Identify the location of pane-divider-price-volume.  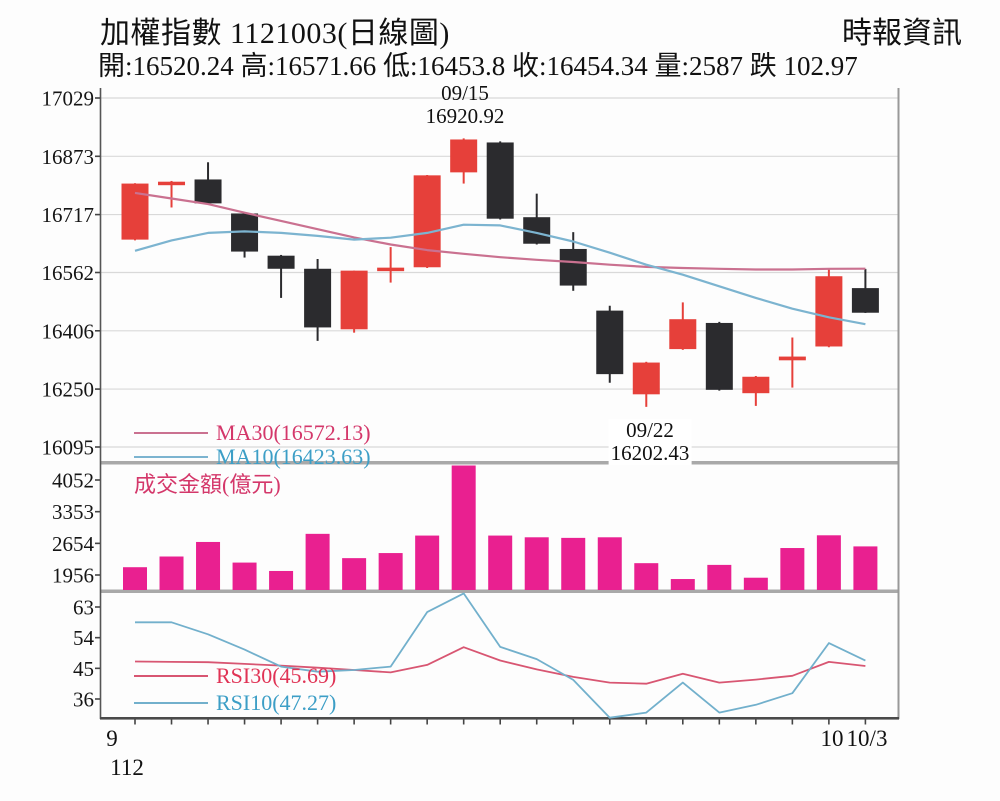
(499, 463).